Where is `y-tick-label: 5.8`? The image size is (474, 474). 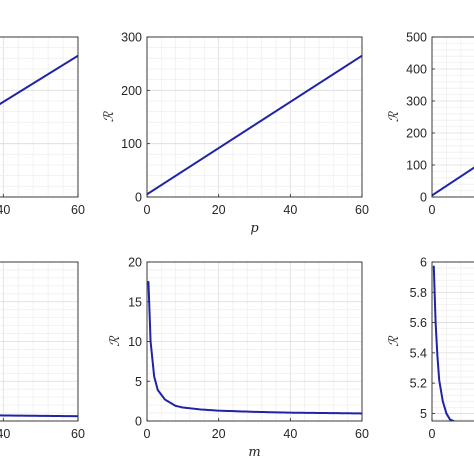 y-tick-label: 5.8 is located at coordinates (418, 293).